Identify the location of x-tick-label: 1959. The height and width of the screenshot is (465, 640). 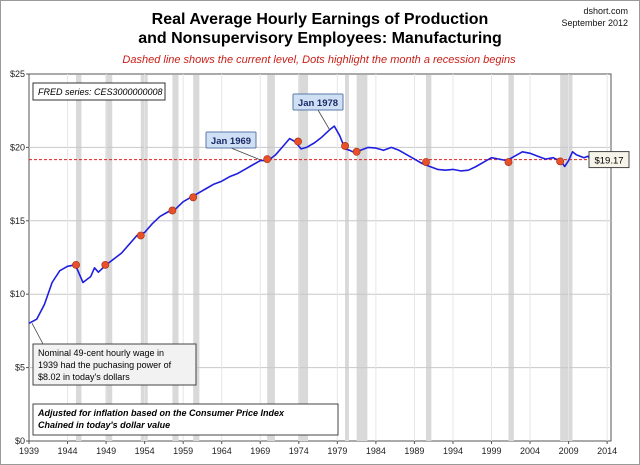
(183, 451).